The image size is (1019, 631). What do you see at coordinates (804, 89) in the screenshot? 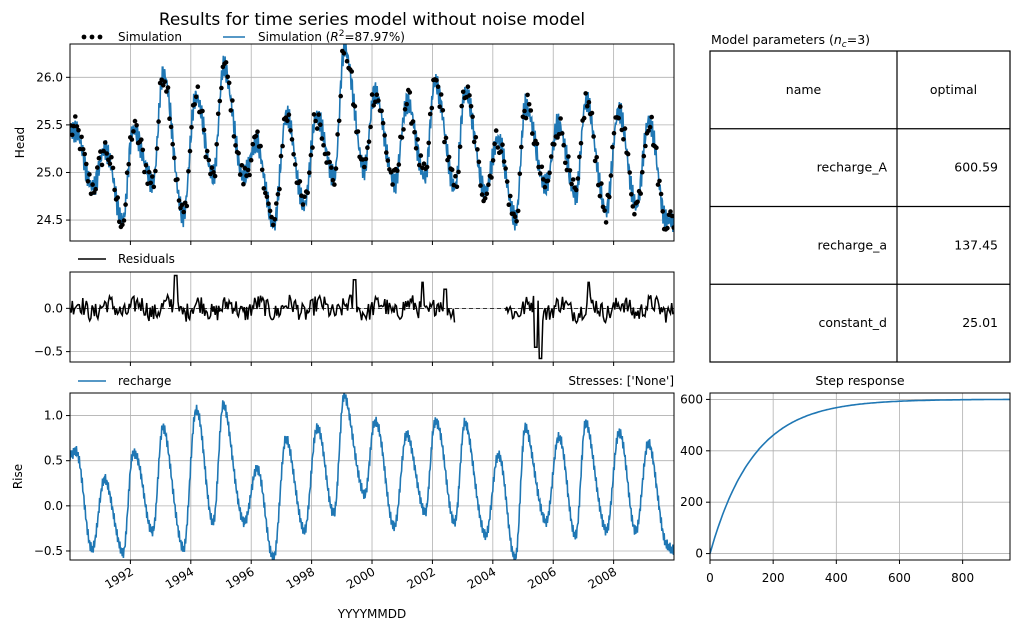
I see `table-header-name: name` at bounding box center [804, 89].